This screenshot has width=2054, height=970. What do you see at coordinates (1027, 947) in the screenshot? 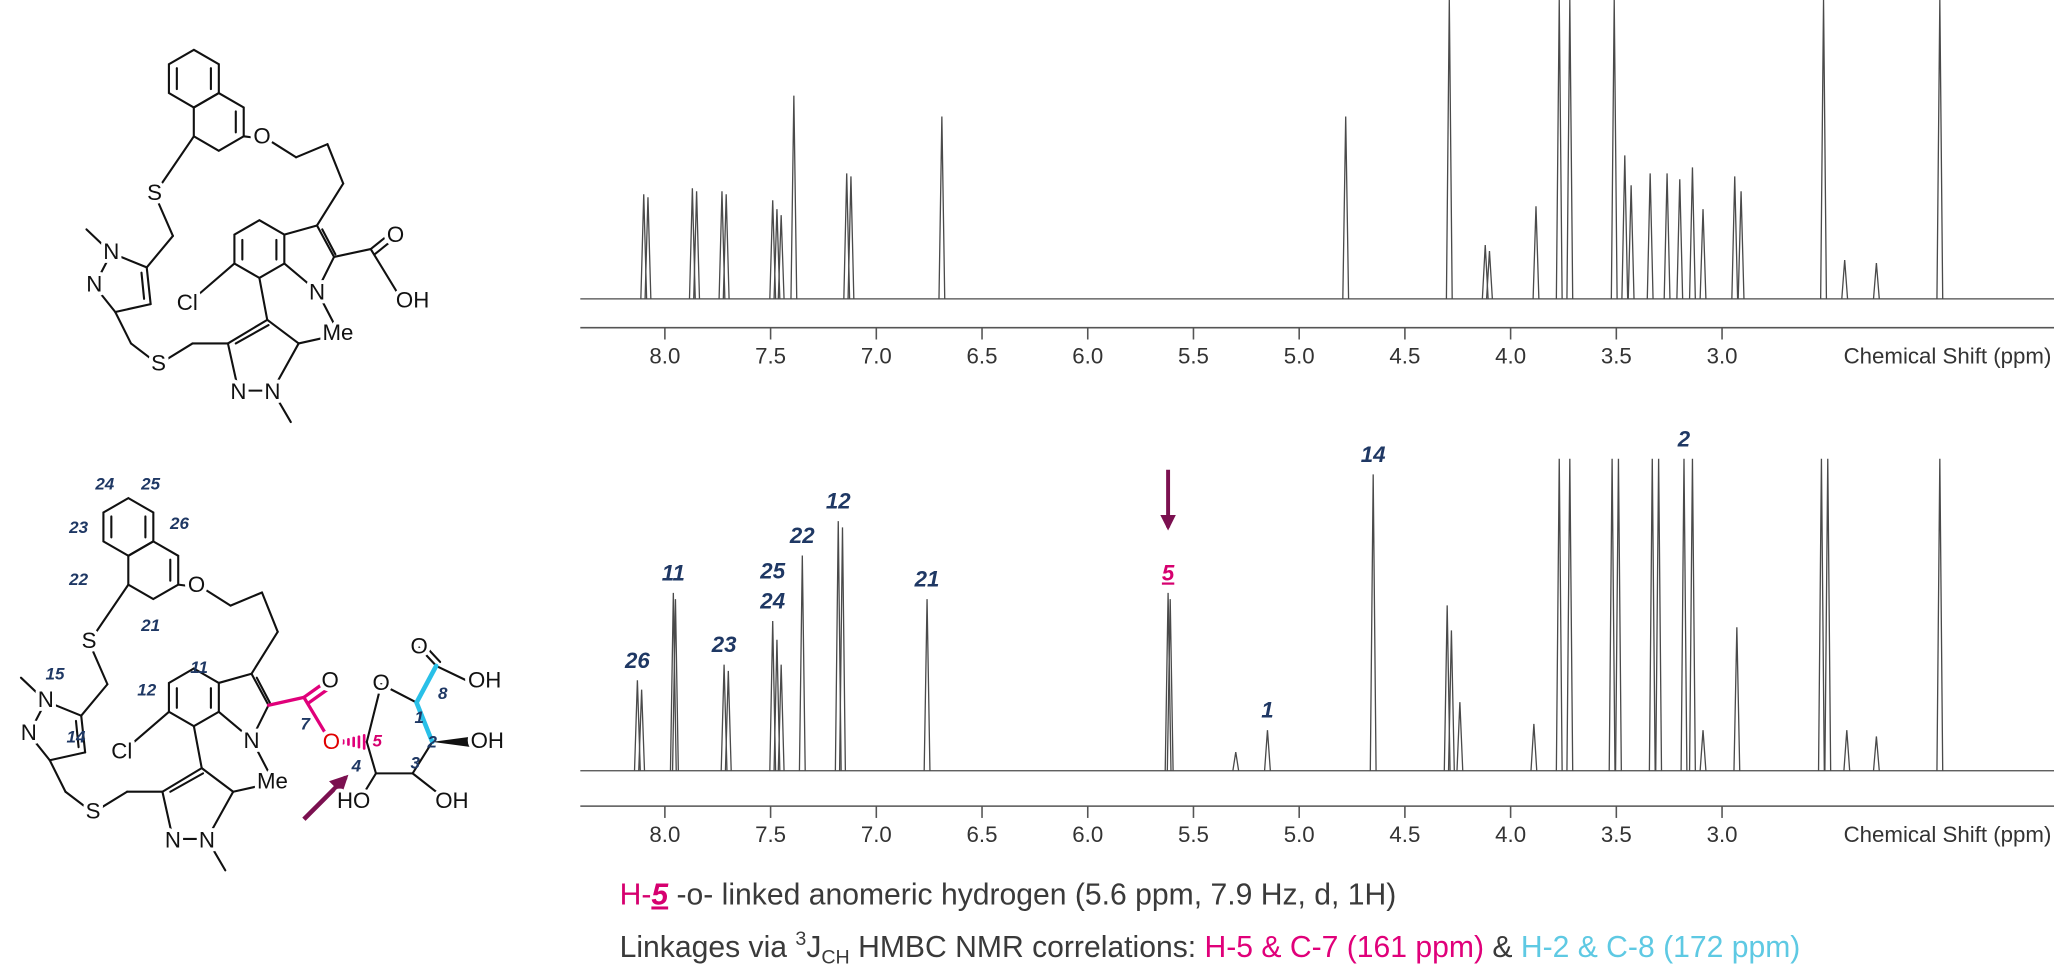
I see `caption-run: HMBC NMR correlations:` at bounding box center [1027, 947].